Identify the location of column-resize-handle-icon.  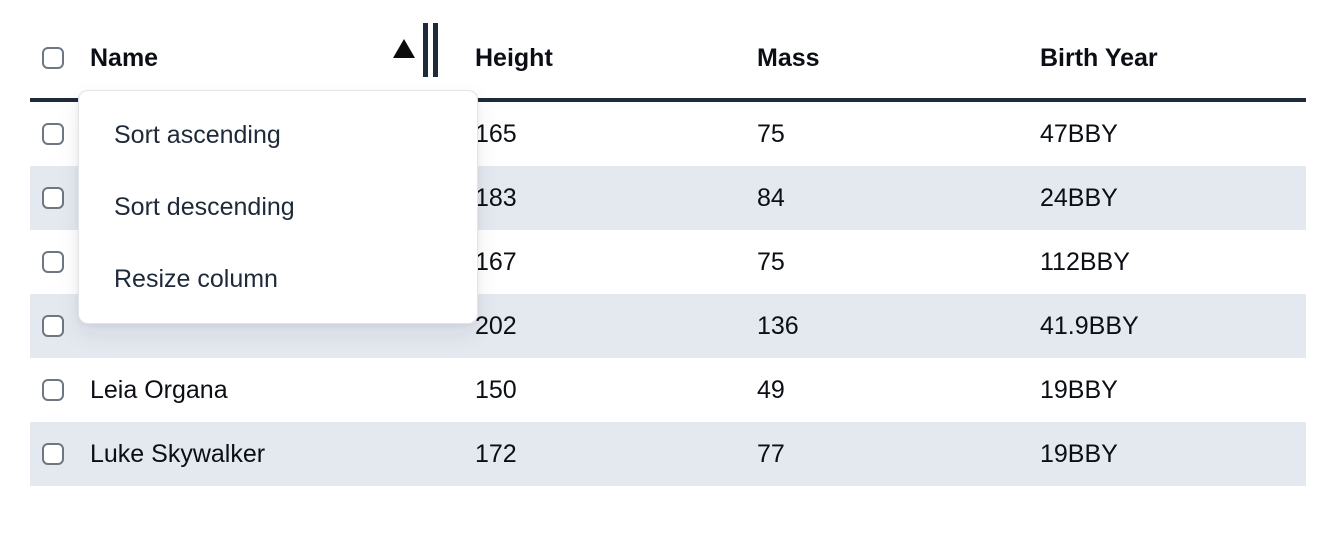
(430, 50).